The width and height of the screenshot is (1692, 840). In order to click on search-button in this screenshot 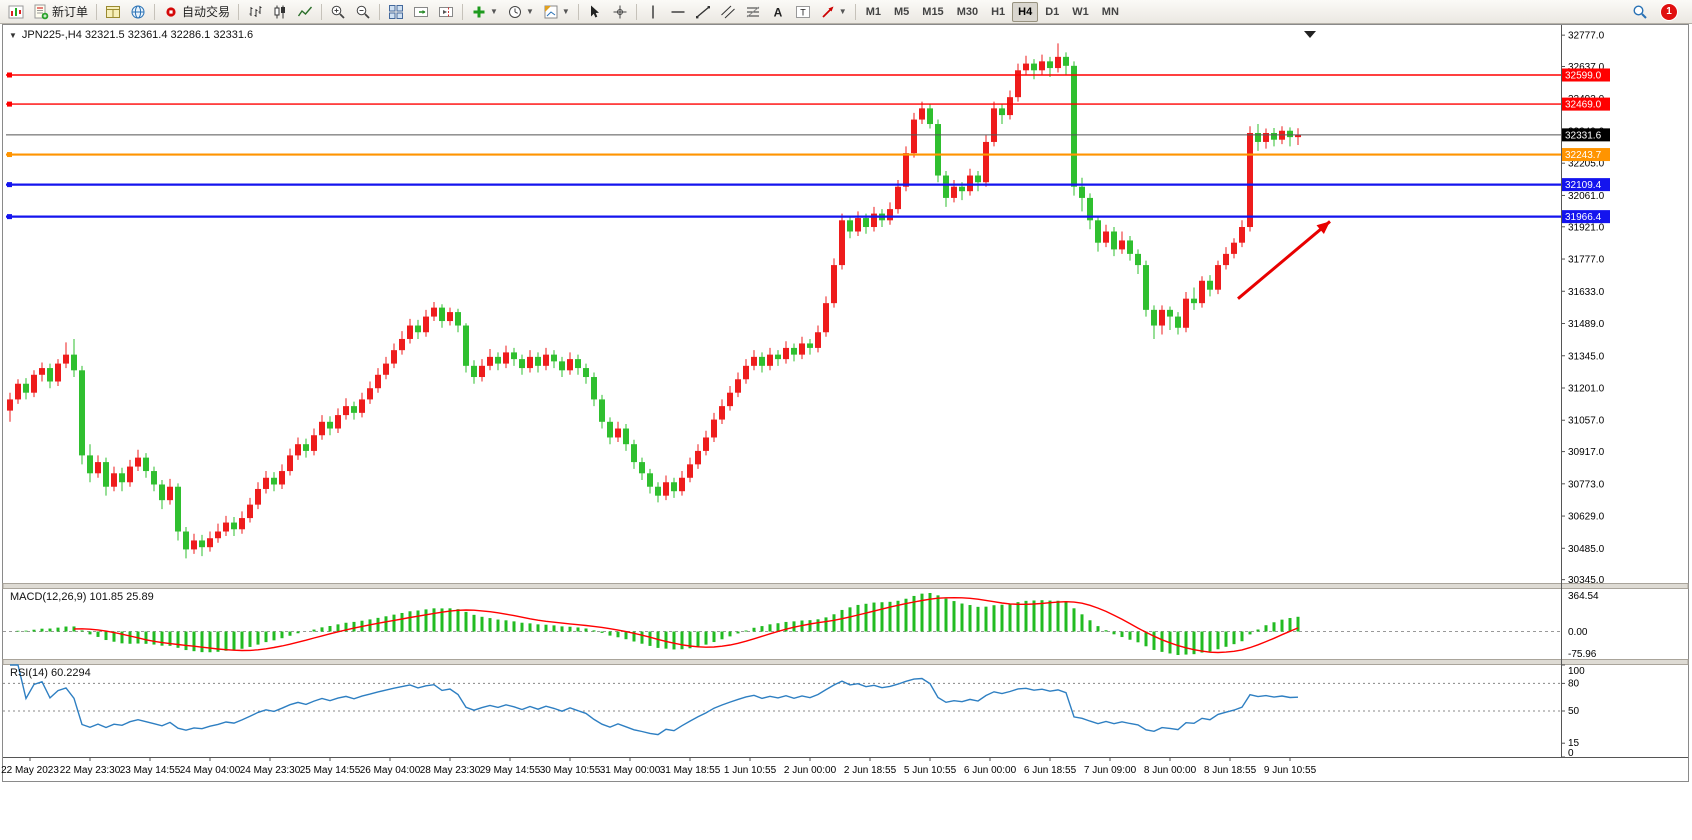, I will do `click(1640, 11)`.